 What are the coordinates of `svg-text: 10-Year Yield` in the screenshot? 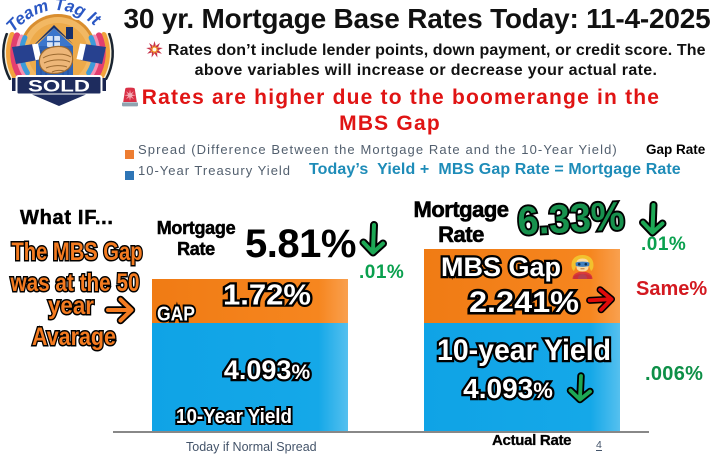 It's located at (234, 417).